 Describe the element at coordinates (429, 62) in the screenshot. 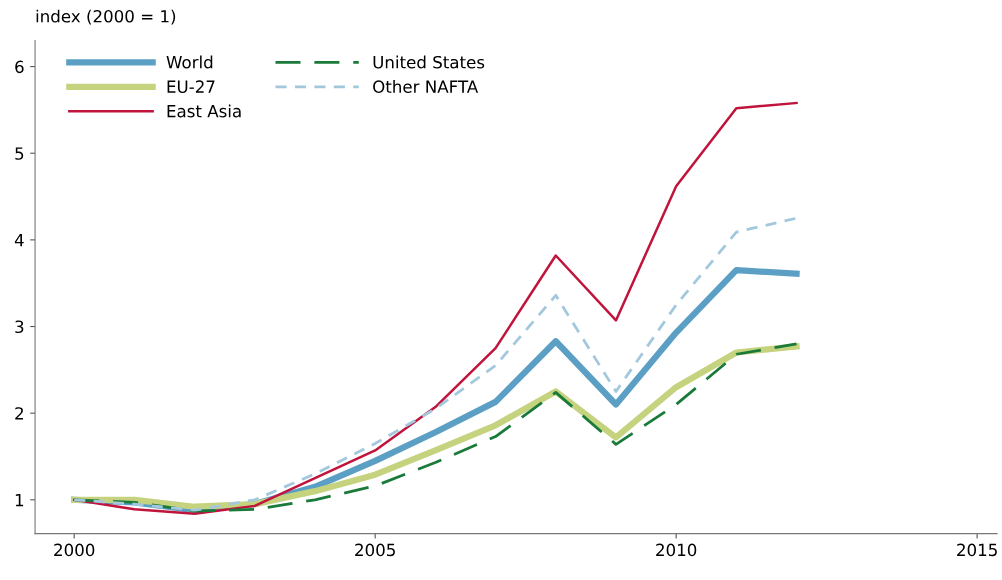

I see `legend-label: United States` at that location.